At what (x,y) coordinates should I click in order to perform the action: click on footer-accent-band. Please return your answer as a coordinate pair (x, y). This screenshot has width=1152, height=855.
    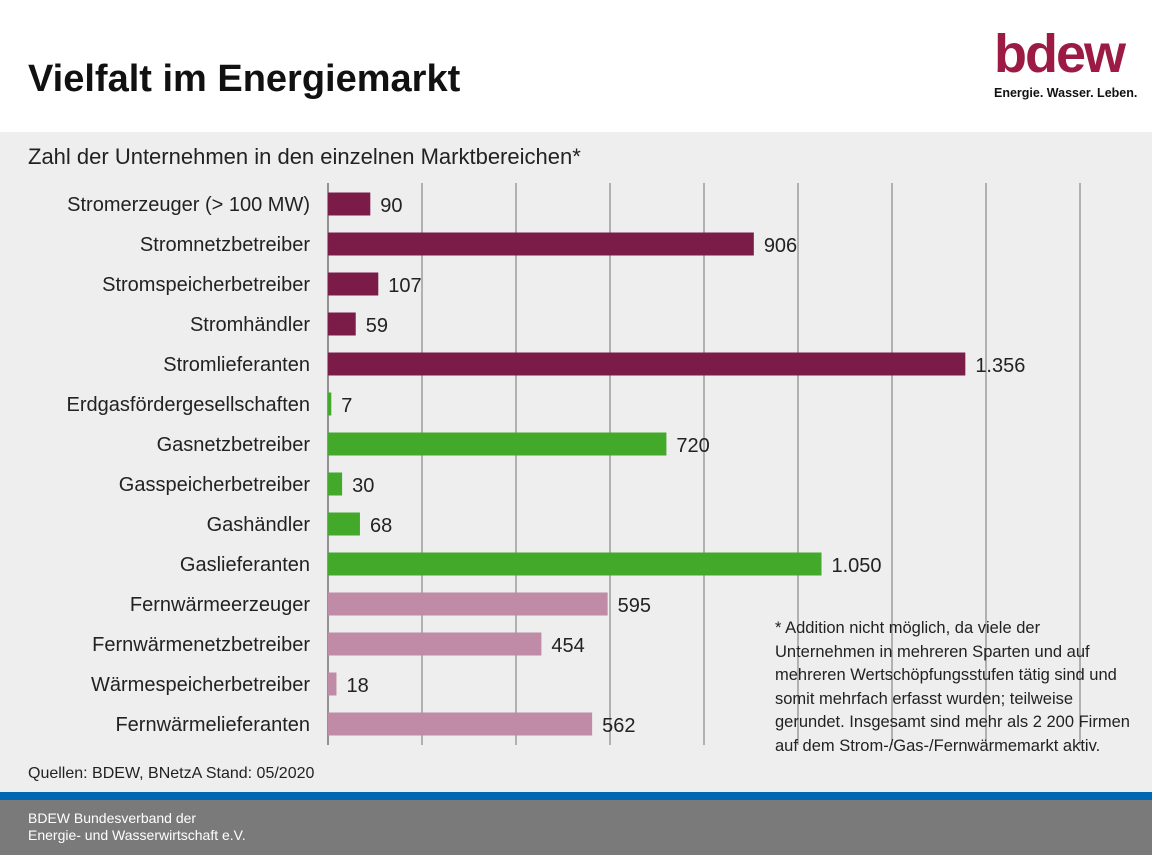
    Looking at the image, I should click on (576, 796).